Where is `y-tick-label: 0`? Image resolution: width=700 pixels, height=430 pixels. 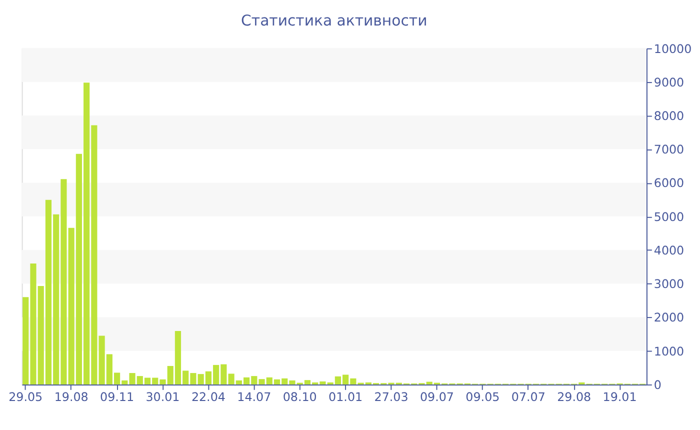 y-tick-label: 0 is located at coordinates (658, 385).